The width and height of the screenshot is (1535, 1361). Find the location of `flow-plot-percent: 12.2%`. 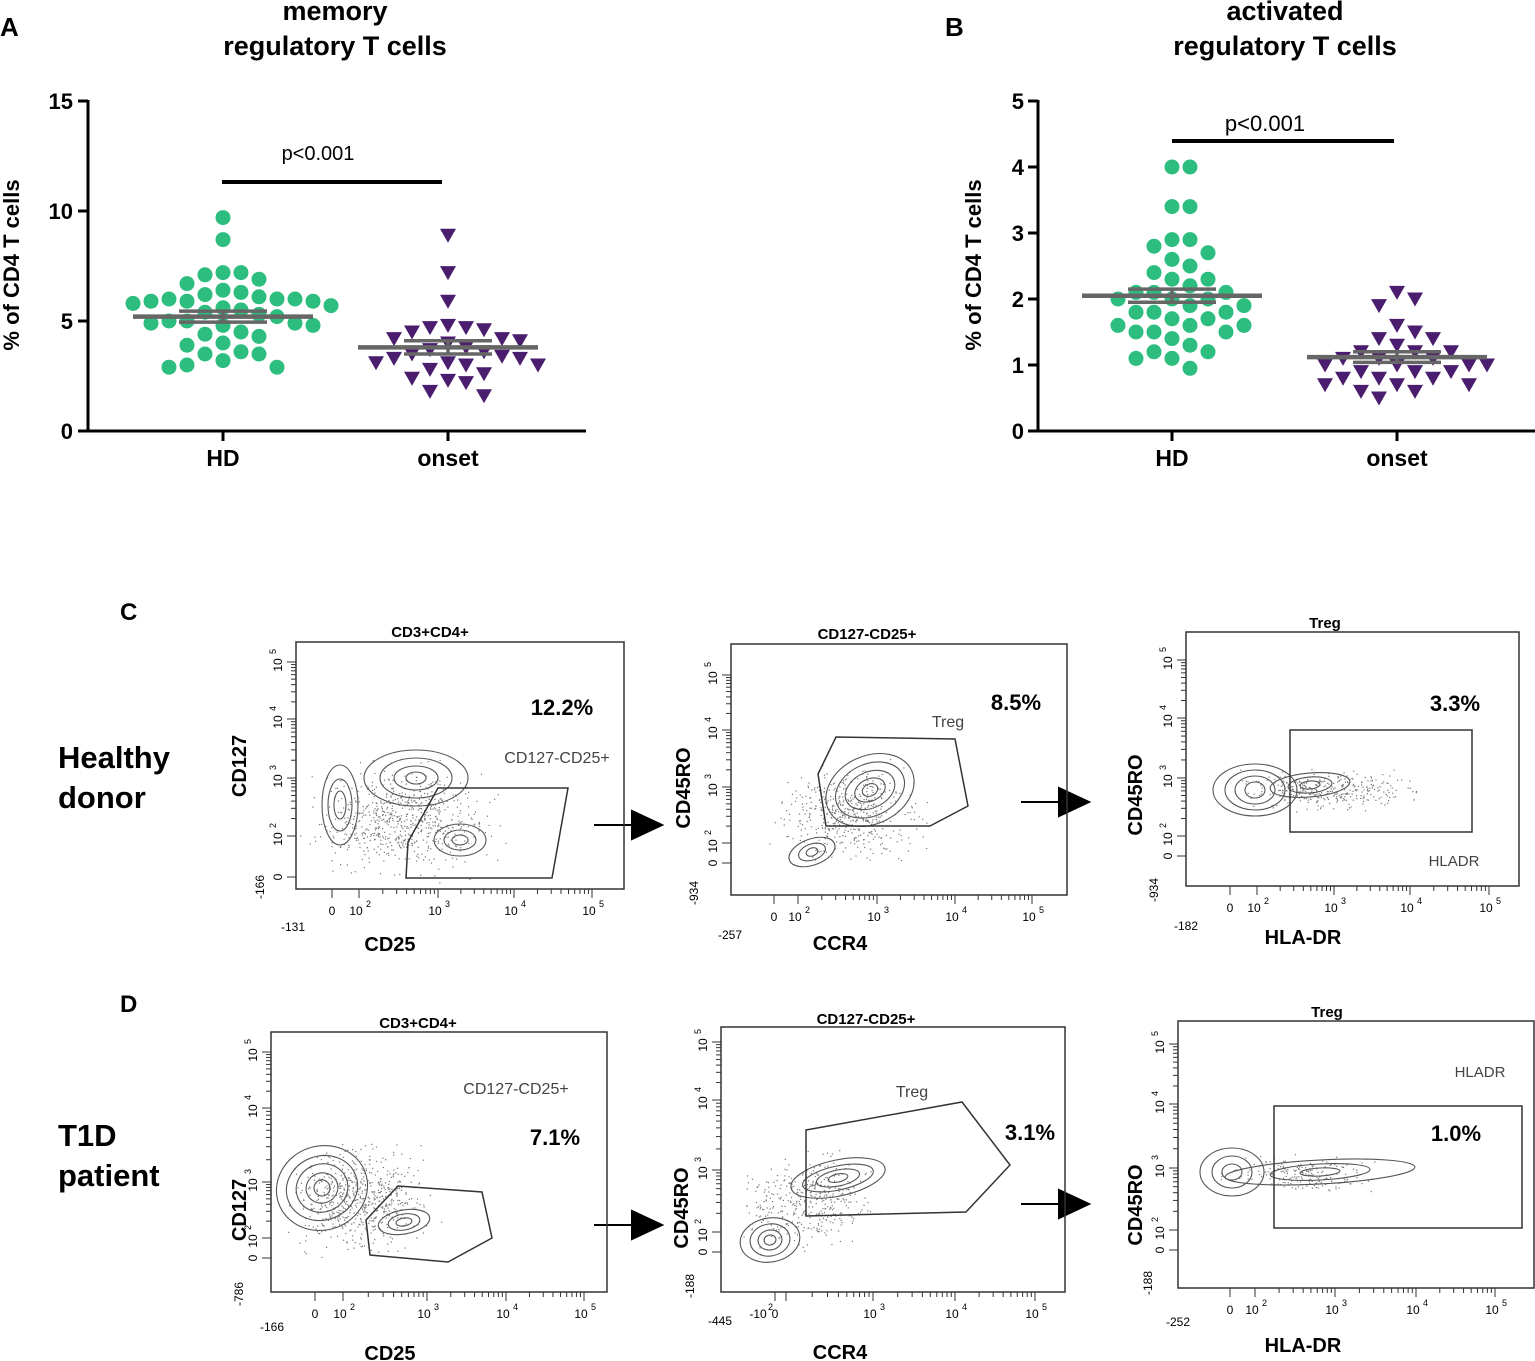

flow-plot-percent: 12.2% is located at coordinates (562, 707).